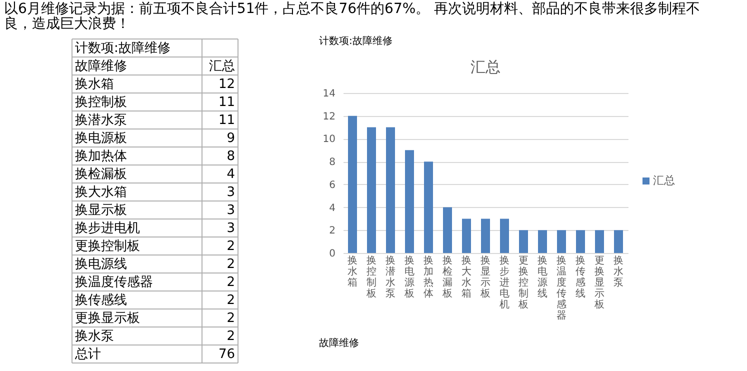 The width and height of the screenshot is (747, 371). I want to click on category-label: 更换控制板, so click(107, 246).